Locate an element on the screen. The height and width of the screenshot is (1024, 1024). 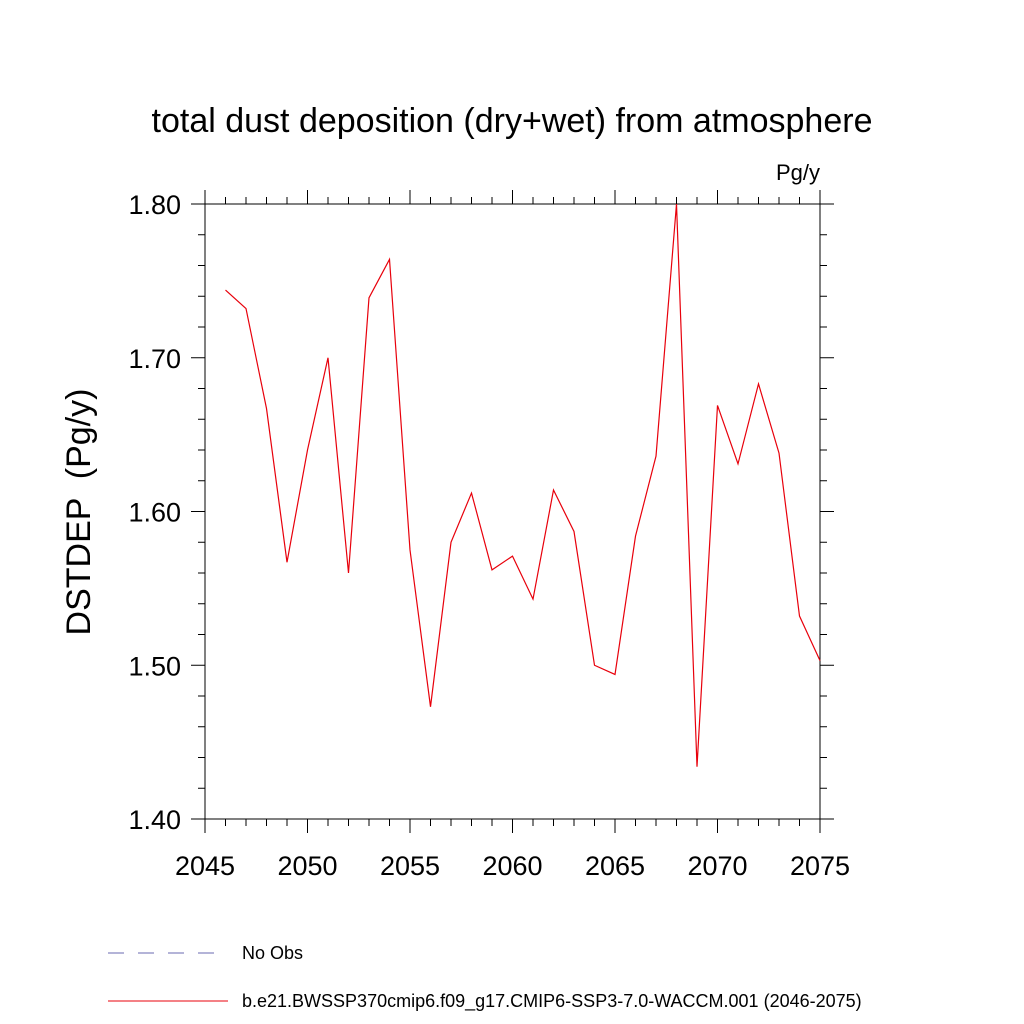
y-tick-label: 1.50 is located at coordinates (154, 666).